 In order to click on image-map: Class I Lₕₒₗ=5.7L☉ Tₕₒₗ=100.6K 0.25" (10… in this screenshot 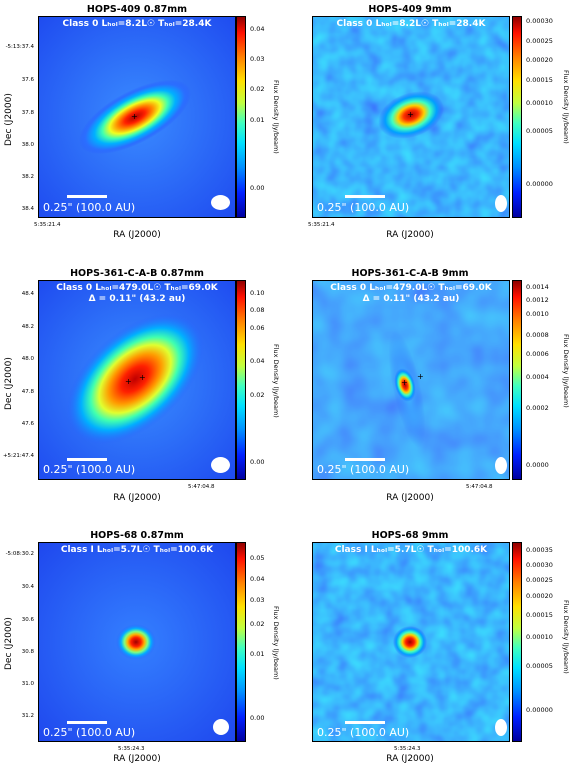, I will do `click(411, 642)`.